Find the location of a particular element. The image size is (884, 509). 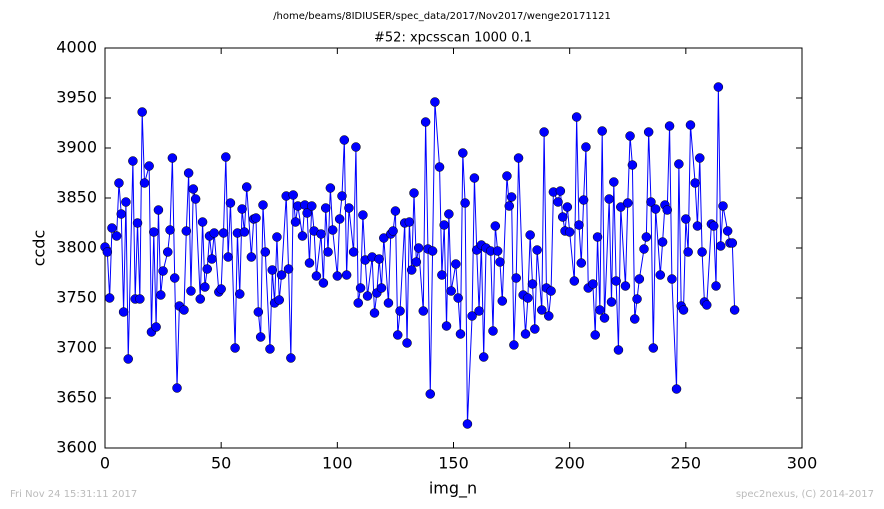

x-axis-label: img_n is located at coordinates (453, 489).